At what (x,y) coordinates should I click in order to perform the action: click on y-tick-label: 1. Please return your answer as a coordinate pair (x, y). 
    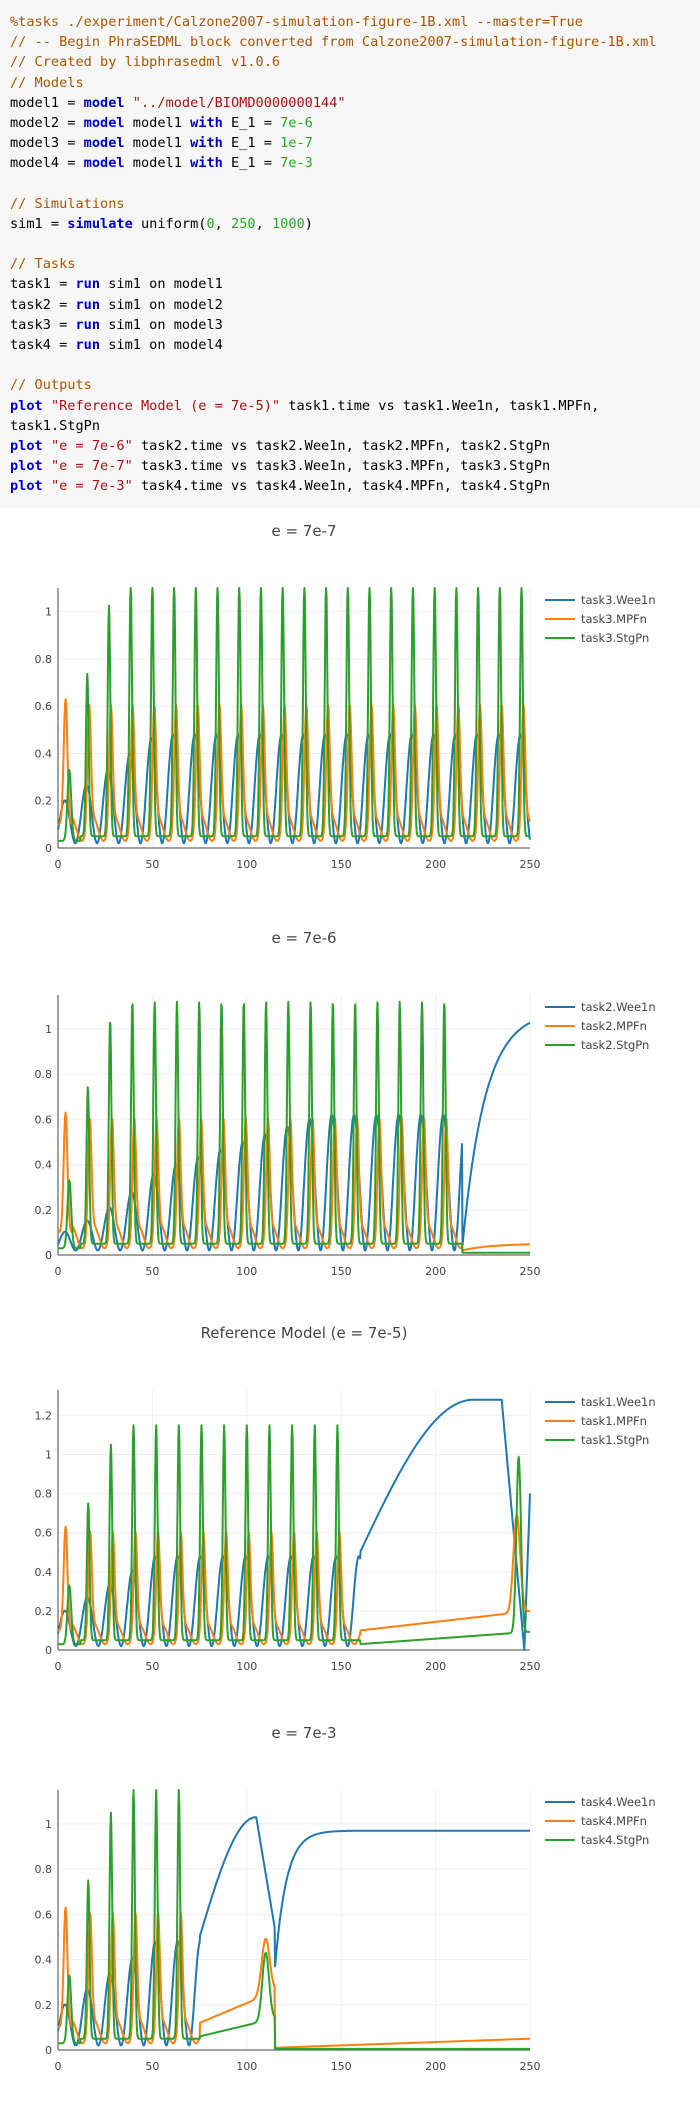
    Looking at the image, I should click on (48, 612).